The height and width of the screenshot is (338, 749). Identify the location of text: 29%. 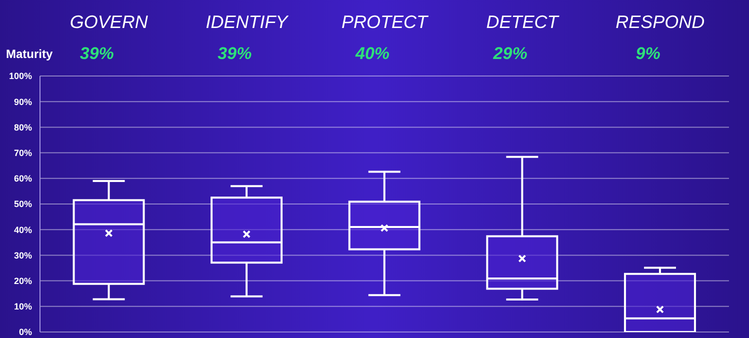
(510, 53).